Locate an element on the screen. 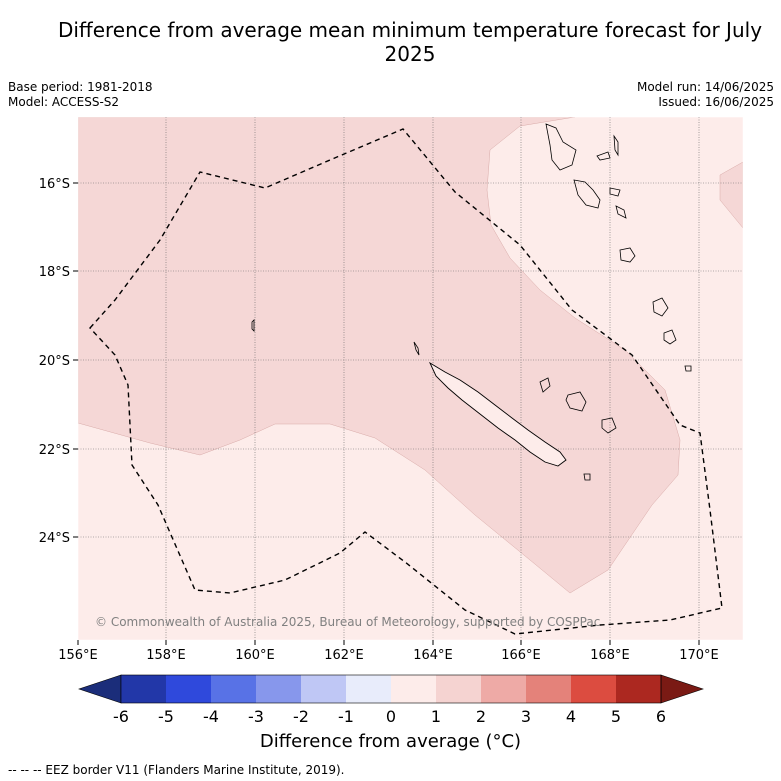 The image size is (781, 781). colorbar-frame is located at coordinates (391, 689).